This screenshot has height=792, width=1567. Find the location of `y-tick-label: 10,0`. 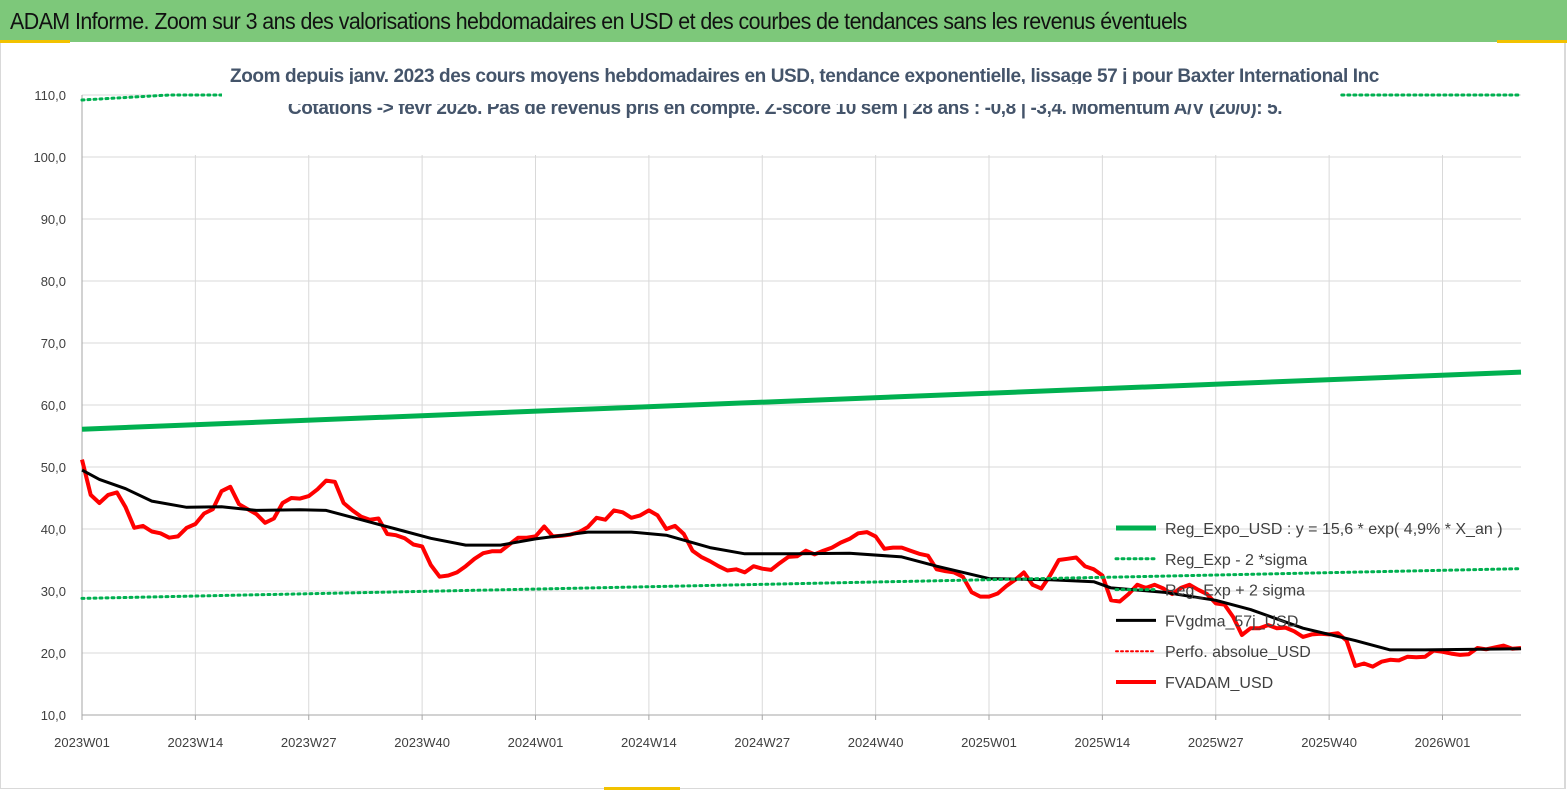

y-tick-label: 10,0 is located at coordinates (53, 715).